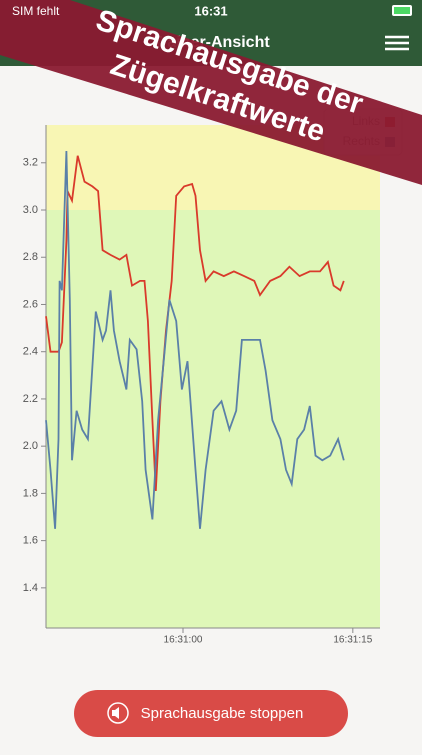 The width and height of the screenshot is (422, 755). Describe the element at coordinates (30, 352) in the screenshot. I see `y-tick-label: 2.4` at that location.